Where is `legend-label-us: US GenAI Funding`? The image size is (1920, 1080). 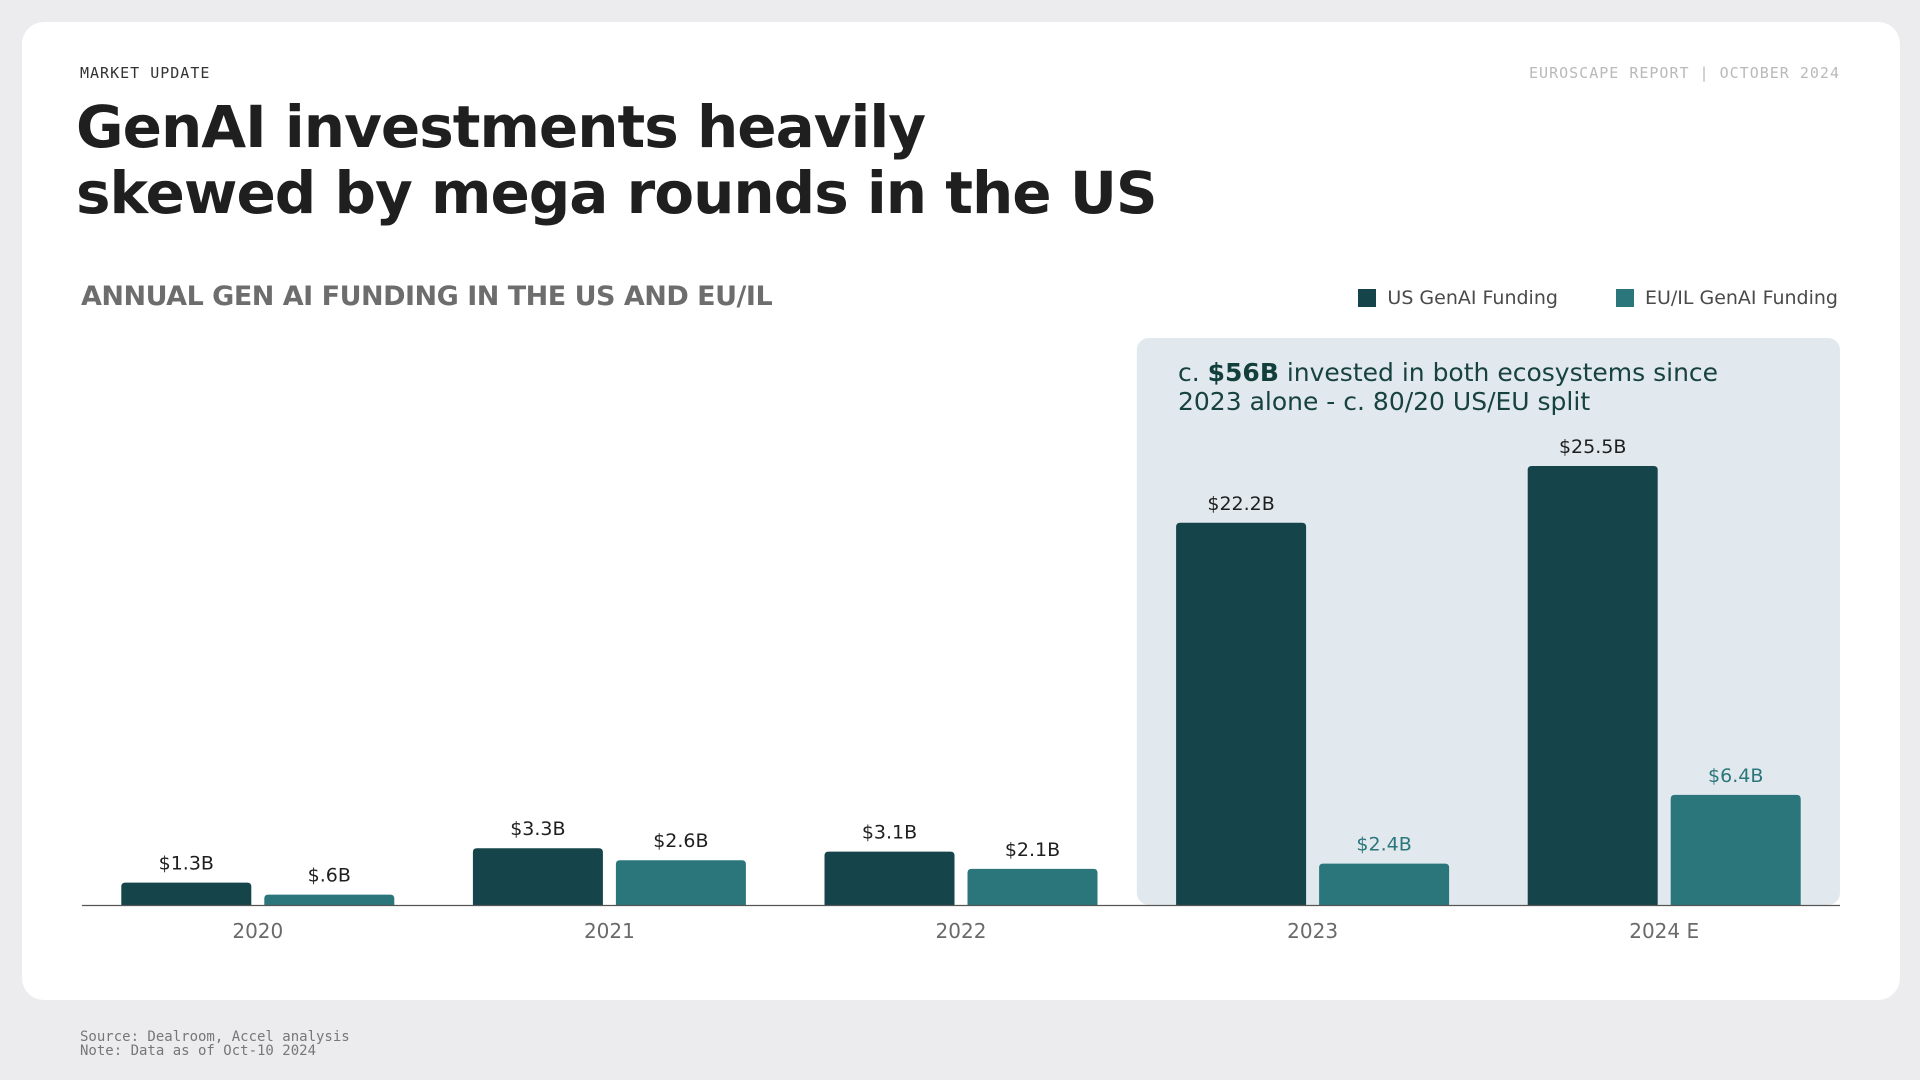 legend-label-us: US GenAI Funding is located at coordinates (1472, 298).